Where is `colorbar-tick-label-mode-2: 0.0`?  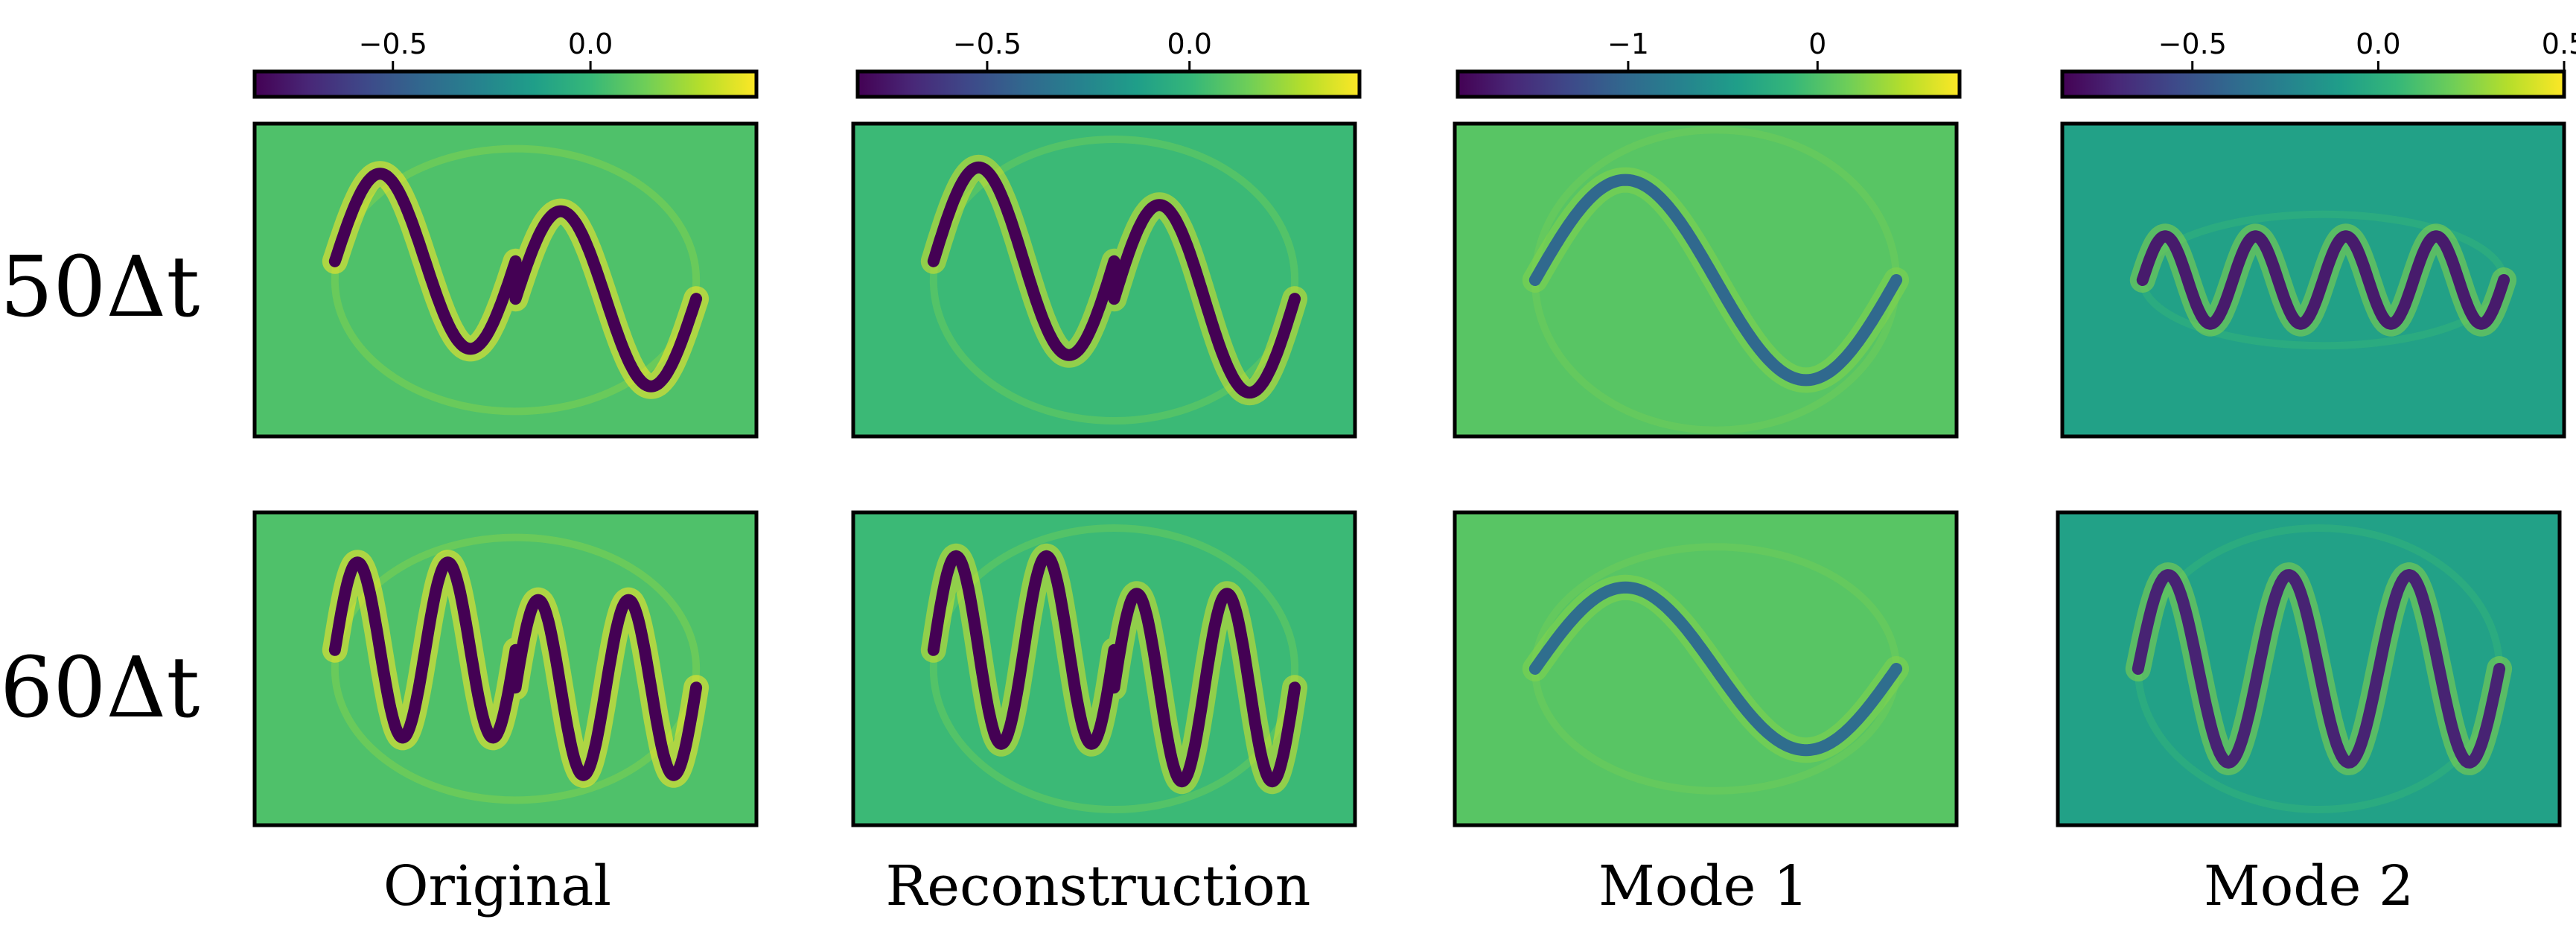 colorbar-tick-label-mode-2: 0.0 is located at coordinates (2378, 44).